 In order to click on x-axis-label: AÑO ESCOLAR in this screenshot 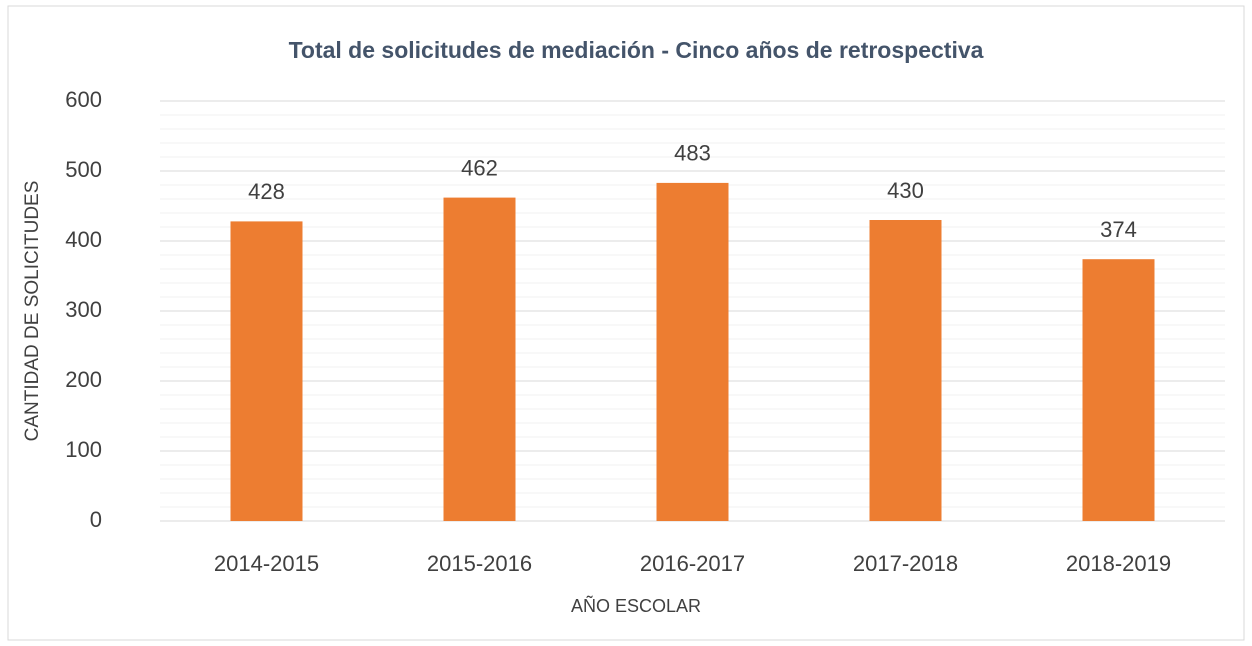, I will do `click(636, 605)`.